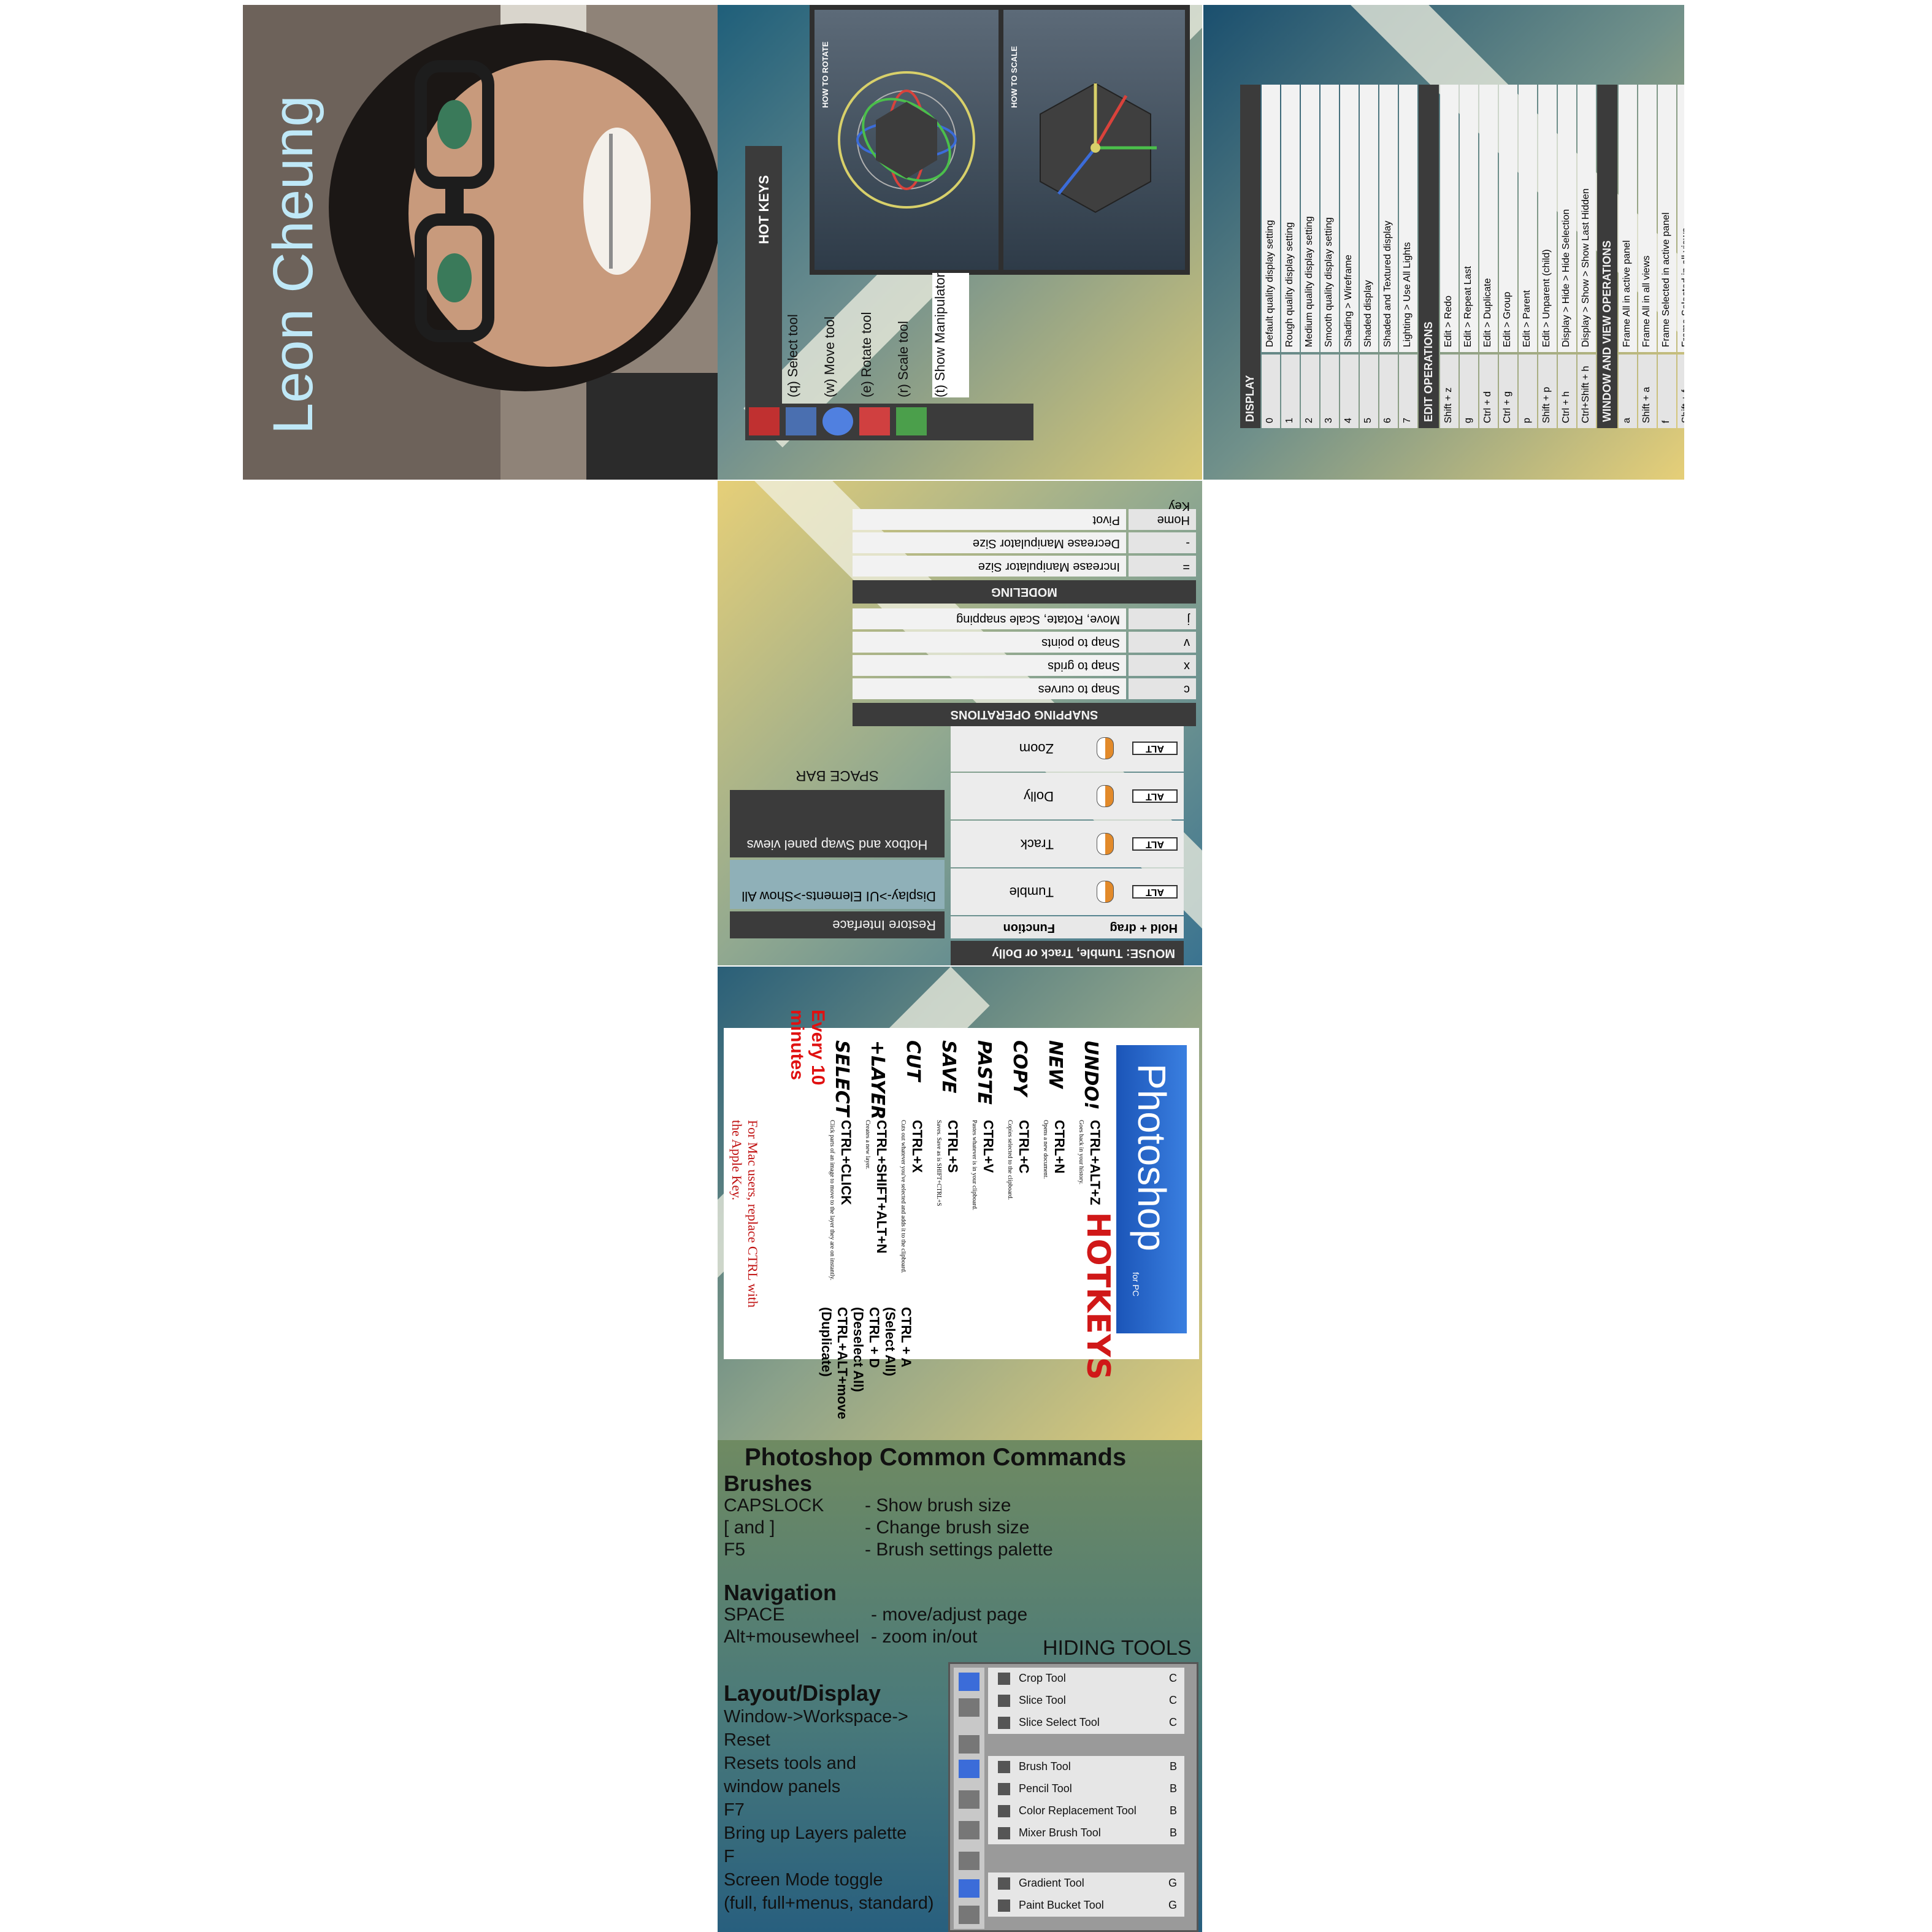  I want to click on table-row: Ctrl + g Edit > Group, so click(1508, 256).